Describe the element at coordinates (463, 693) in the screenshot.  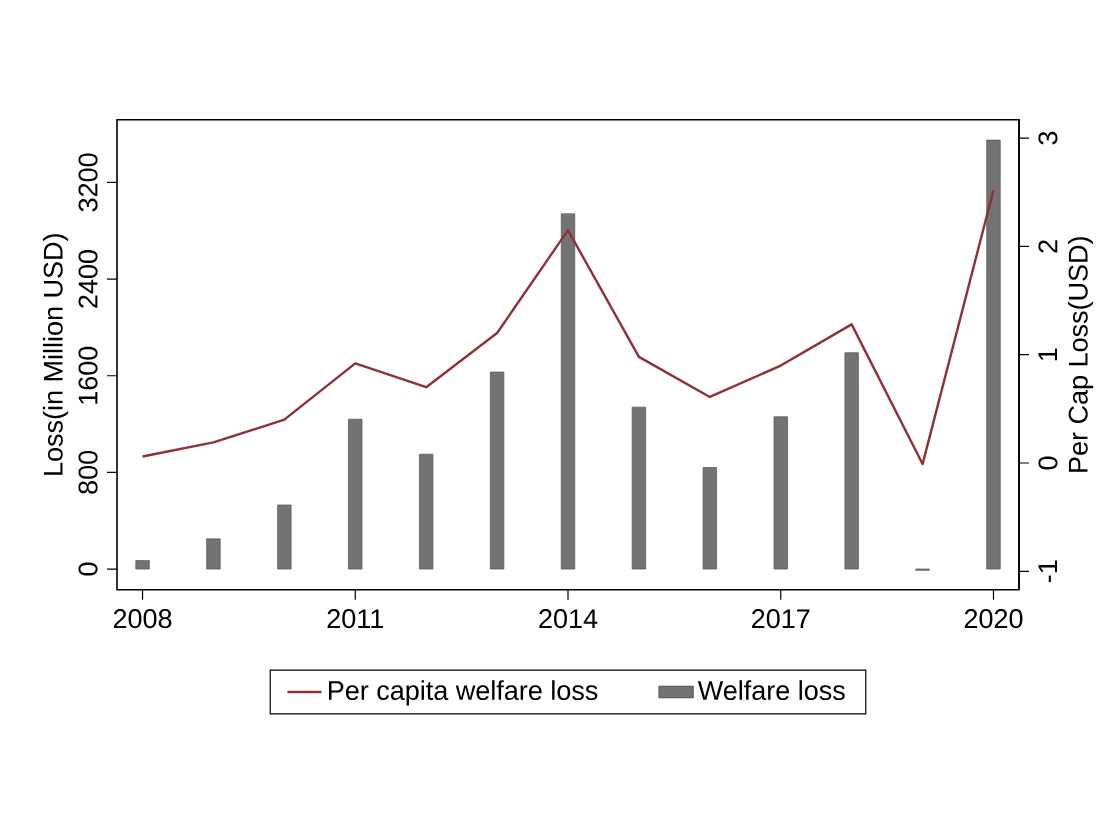
I see `legend-label: Per capita welfare loss` at that location.